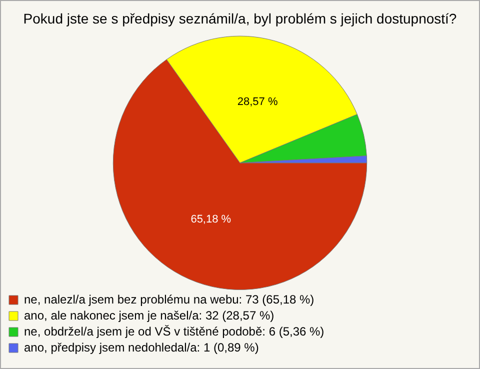 This screenshot has height=369, width=480. What do you see at coordinates (174, 331) in the screenshot?
I see `legend-label: ne, obdržel/a jsem je od VŠ v tištěné podobě: 6 (5,36 %)` at bounding box center [174, 331].